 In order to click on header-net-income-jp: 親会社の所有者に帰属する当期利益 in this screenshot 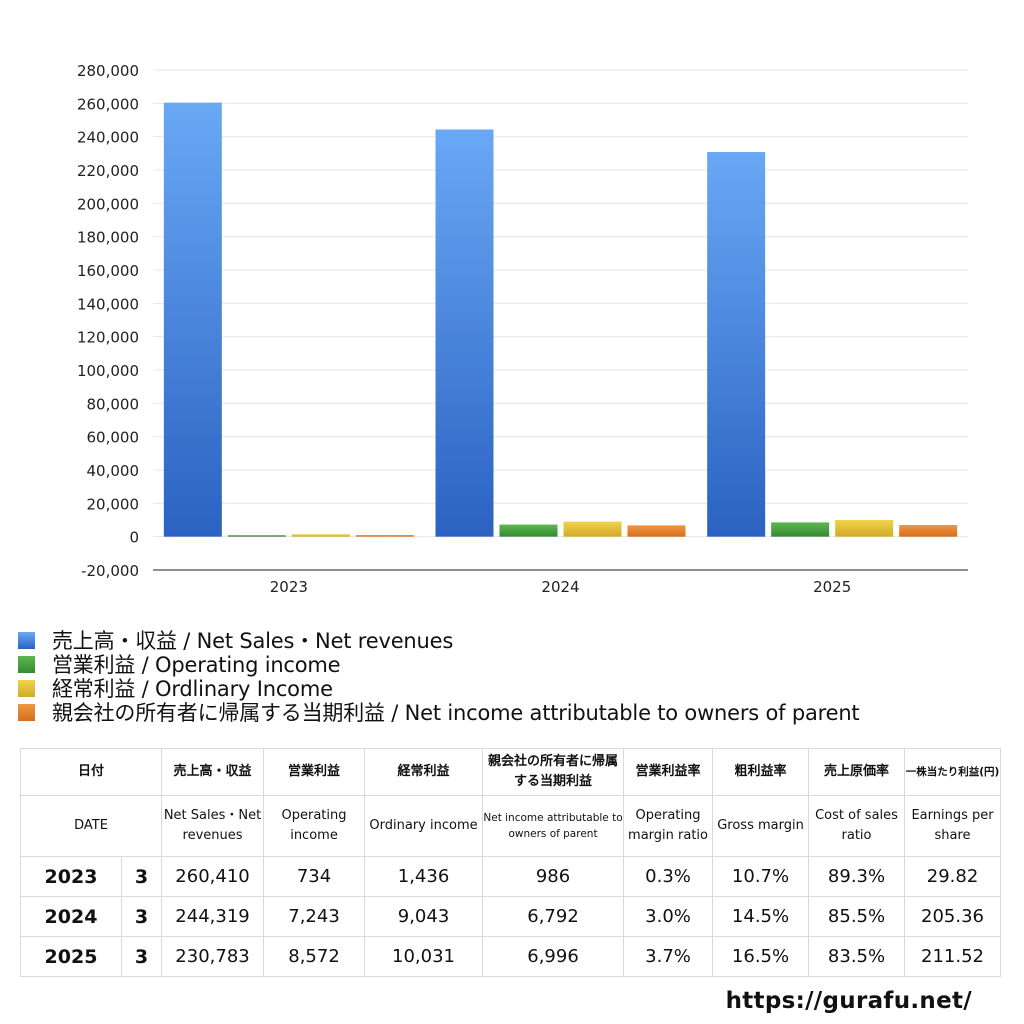, I will do `click(553, 772)`.